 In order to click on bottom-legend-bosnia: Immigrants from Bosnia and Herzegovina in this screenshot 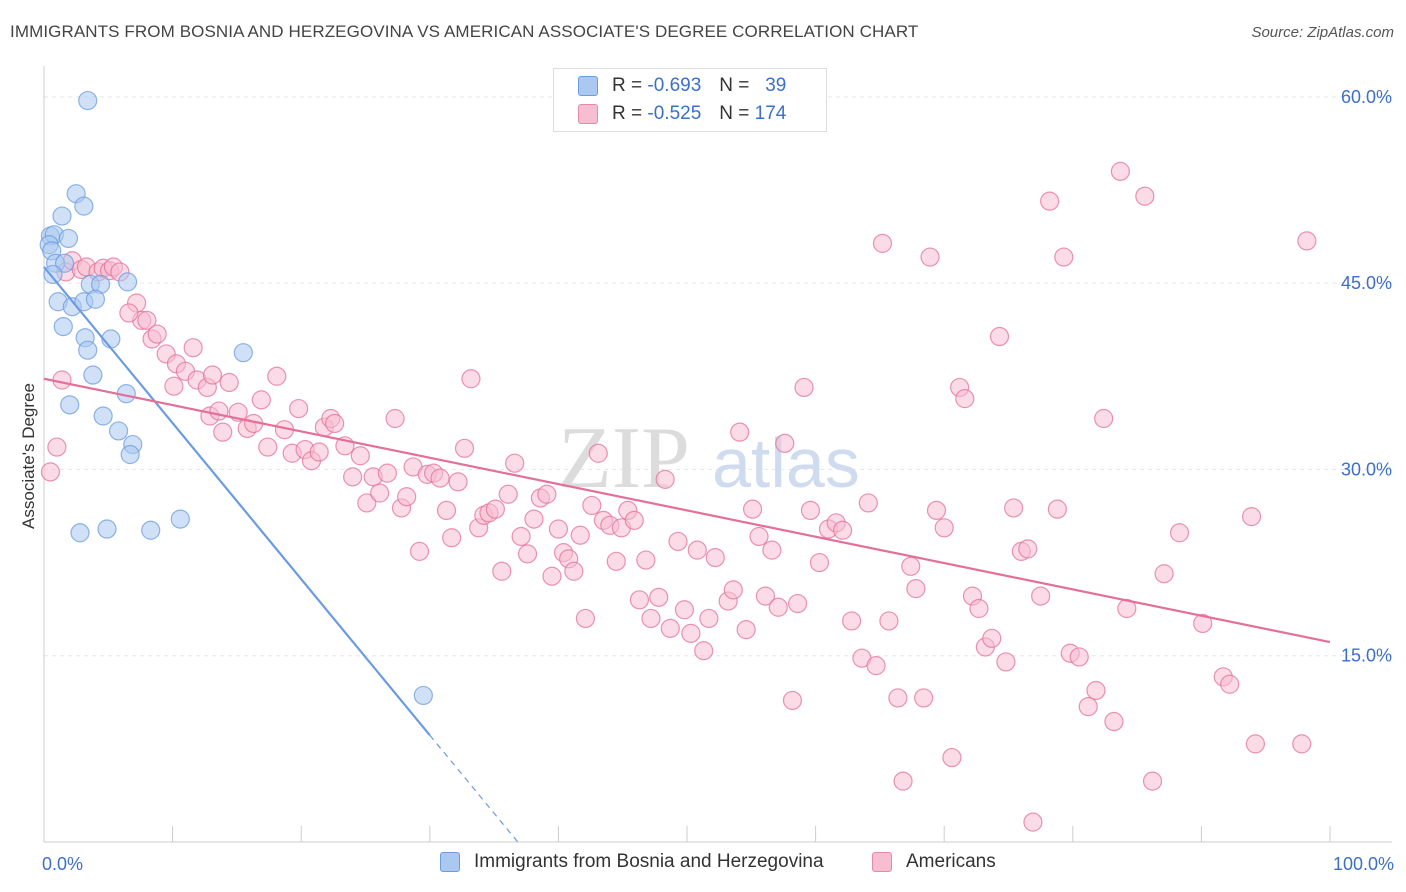, I will do `click(632, 862)`.